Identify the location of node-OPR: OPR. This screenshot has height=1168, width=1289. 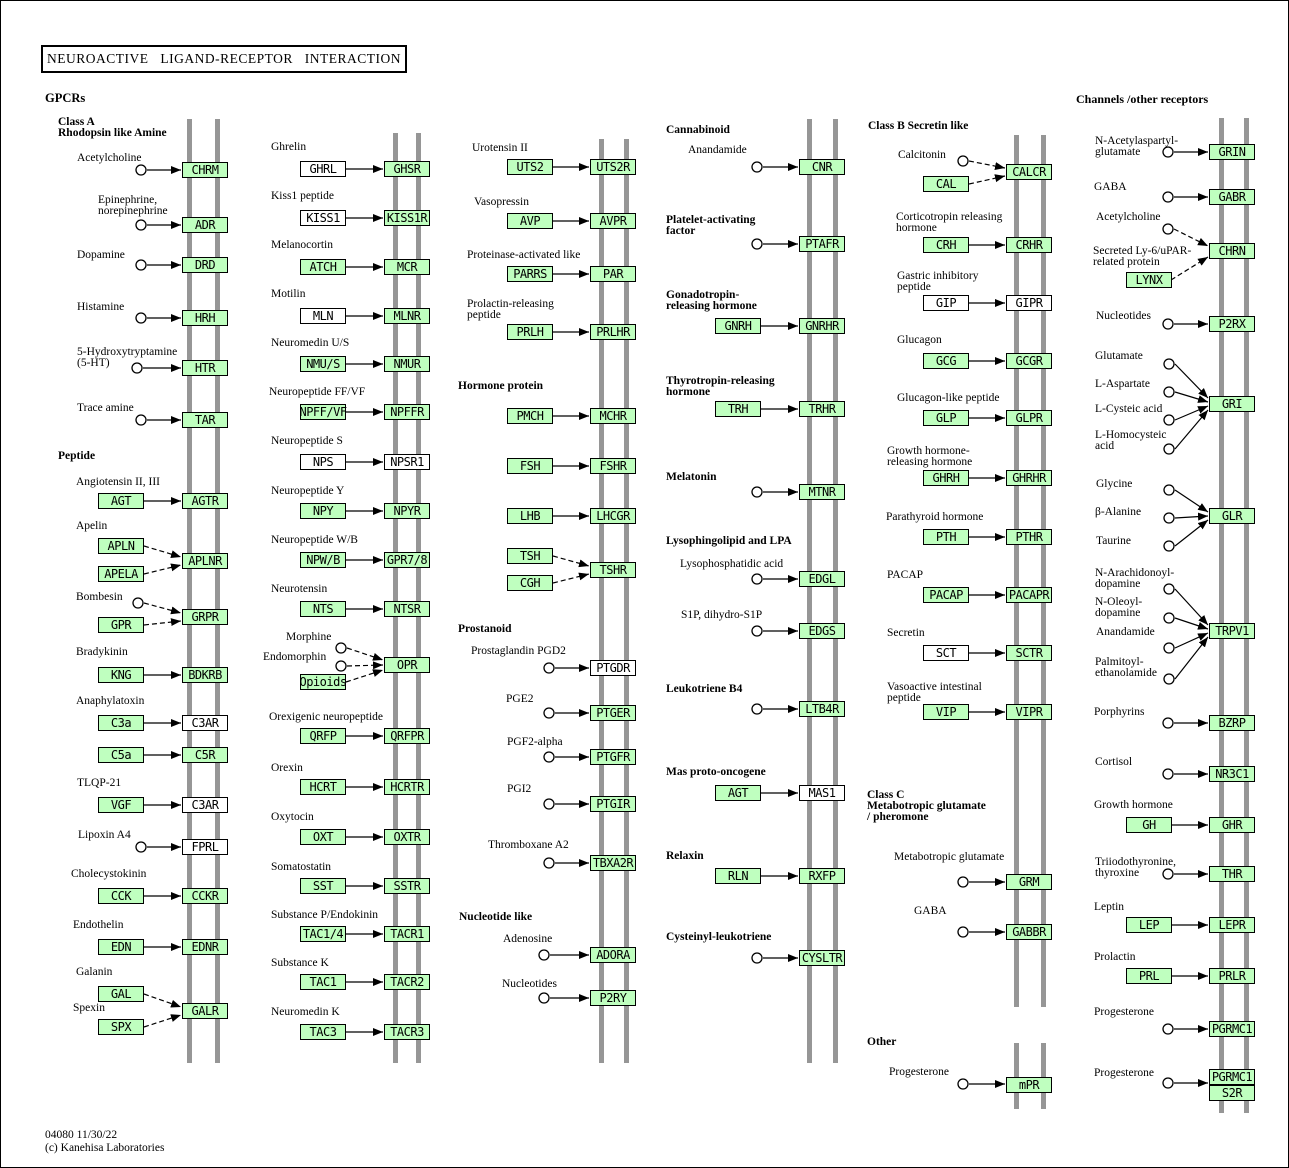
(407, 665).